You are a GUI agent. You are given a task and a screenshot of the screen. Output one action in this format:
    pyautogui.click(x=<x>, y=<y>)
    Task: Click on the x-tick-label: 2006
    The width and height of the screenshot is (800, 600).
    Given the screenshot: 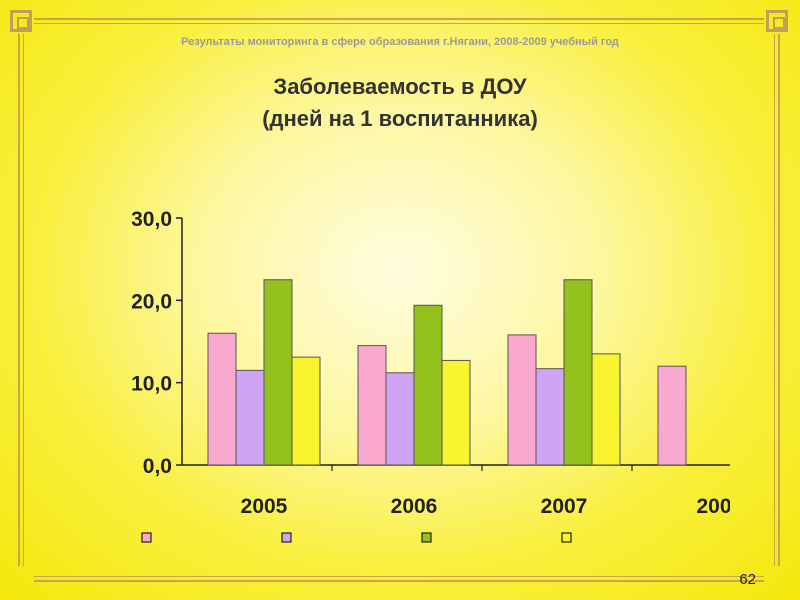 What is the action you would take?
    pyautogui.click(x=414, y=506)
    